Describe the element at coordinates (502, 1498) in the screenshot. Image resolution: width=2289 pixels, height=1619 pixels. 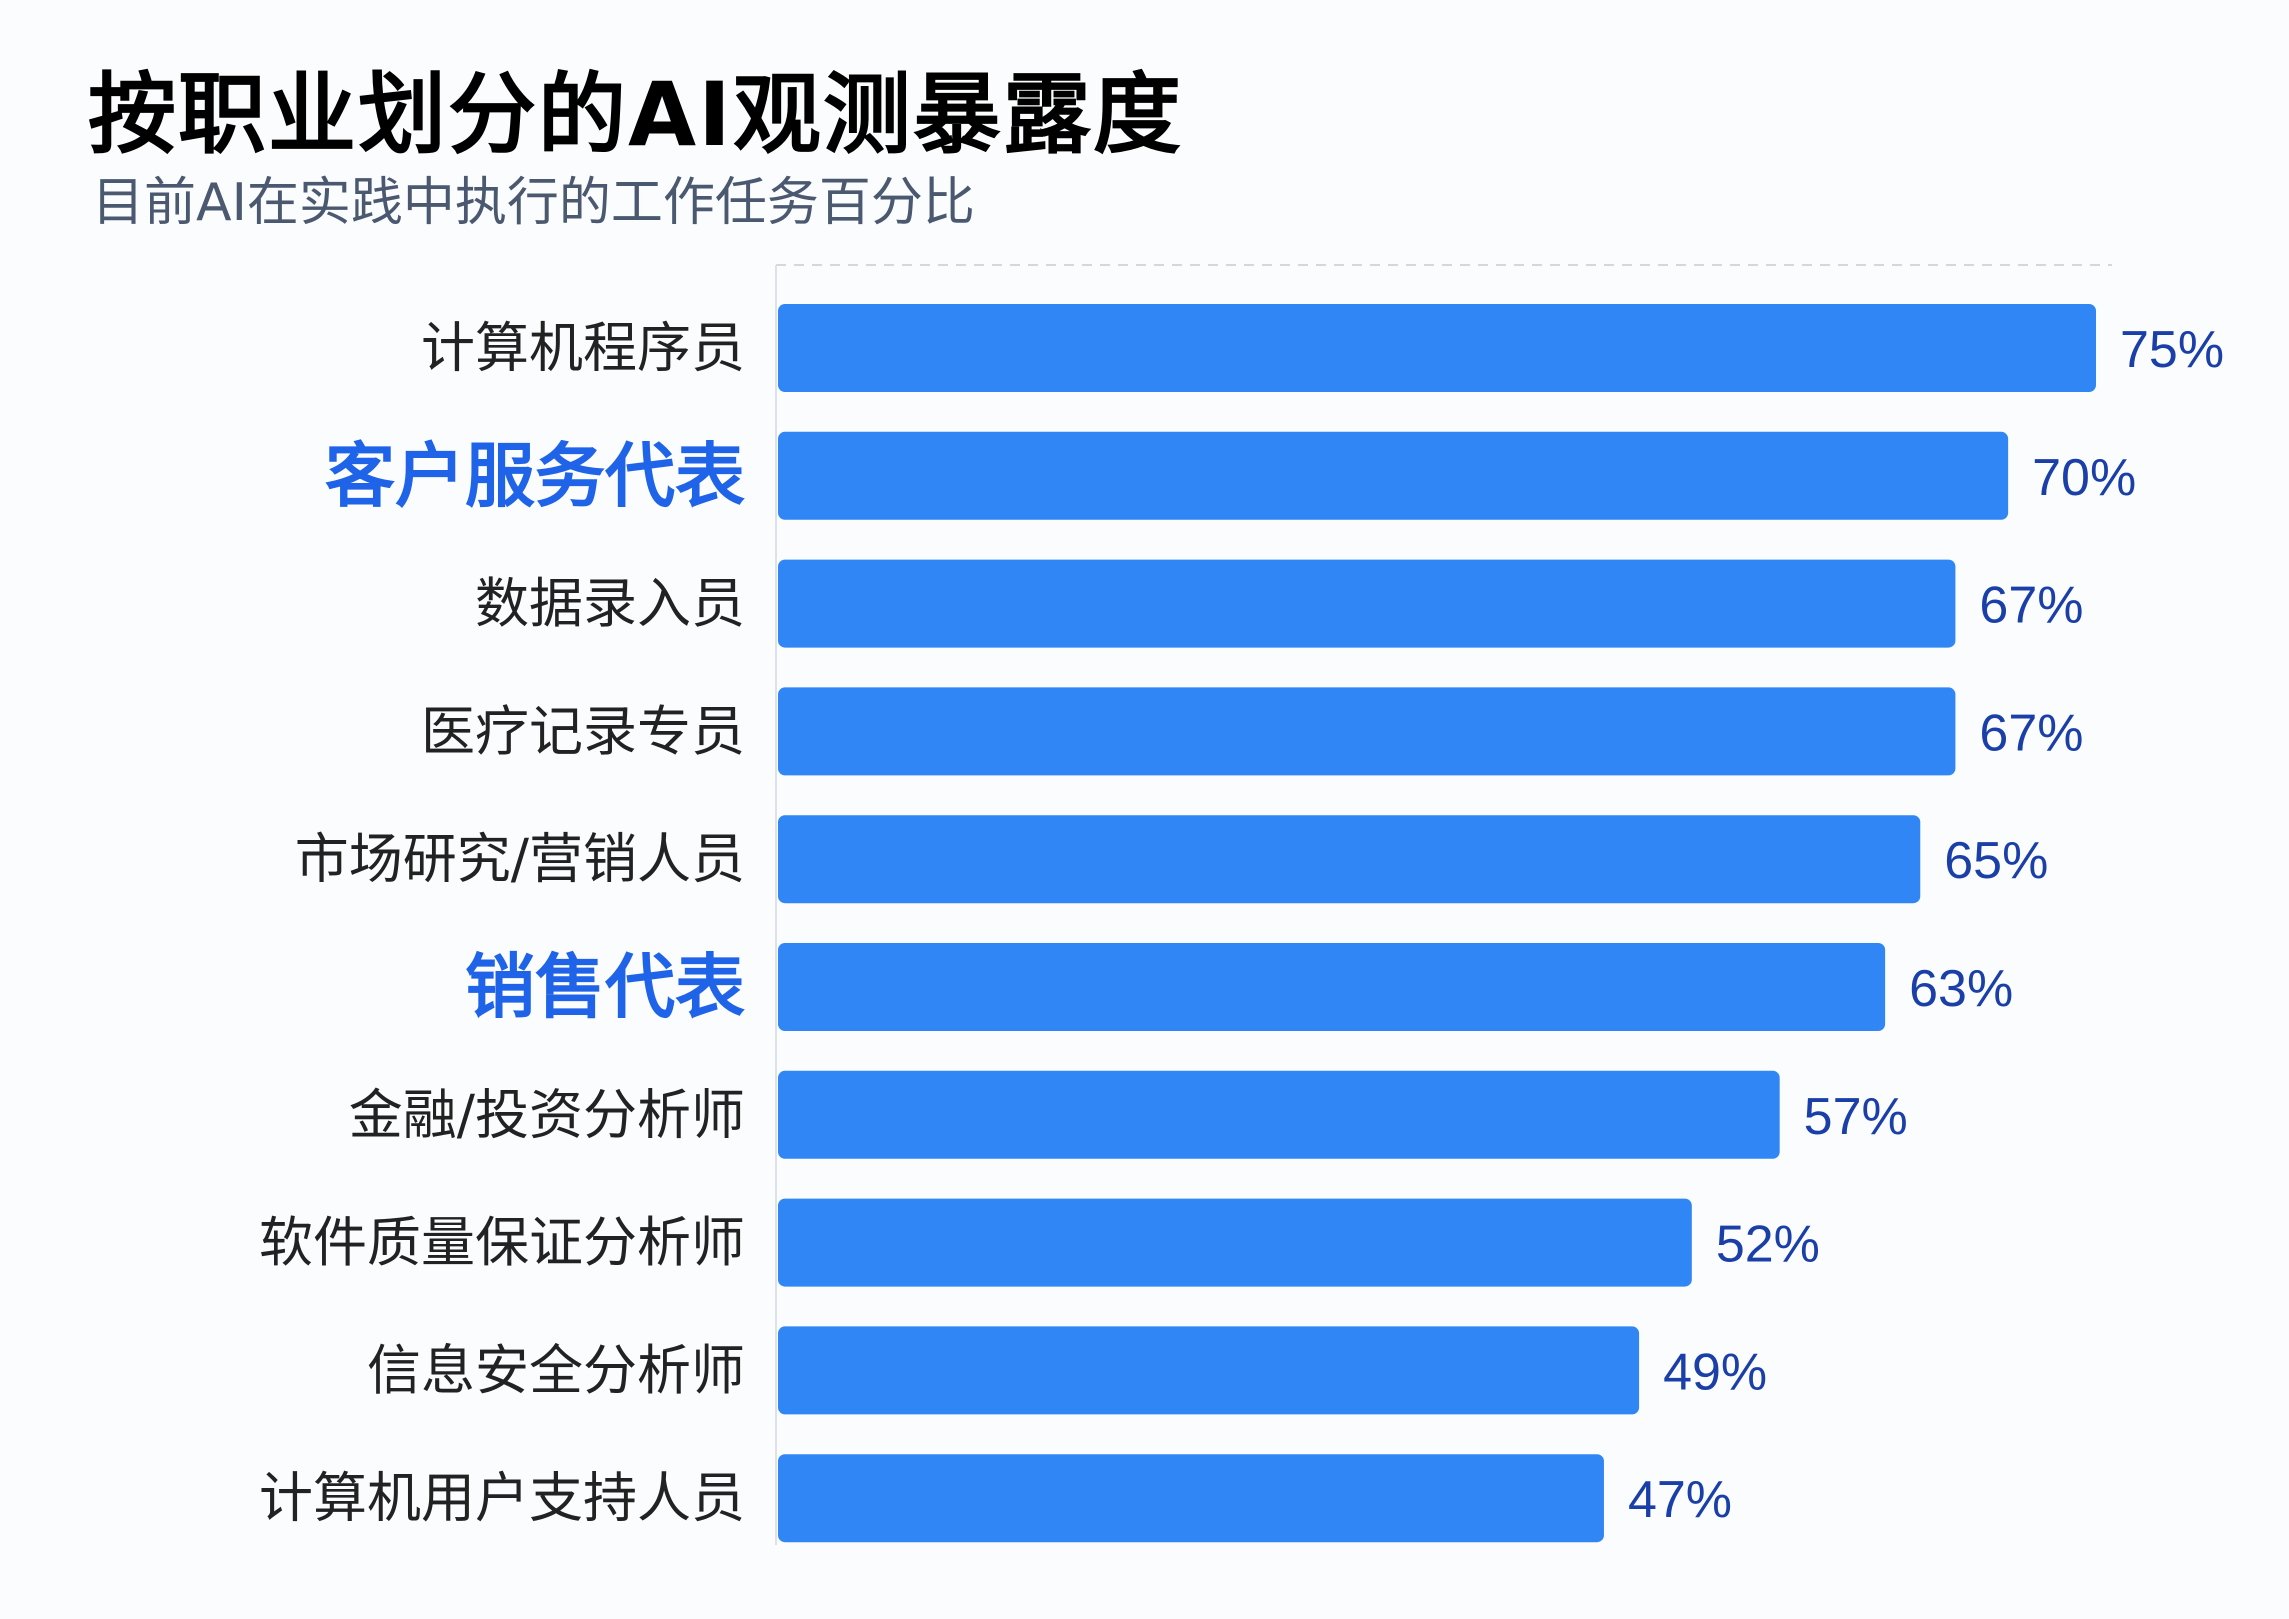
I see `category-label: 计算机用户支持人员` at that location.